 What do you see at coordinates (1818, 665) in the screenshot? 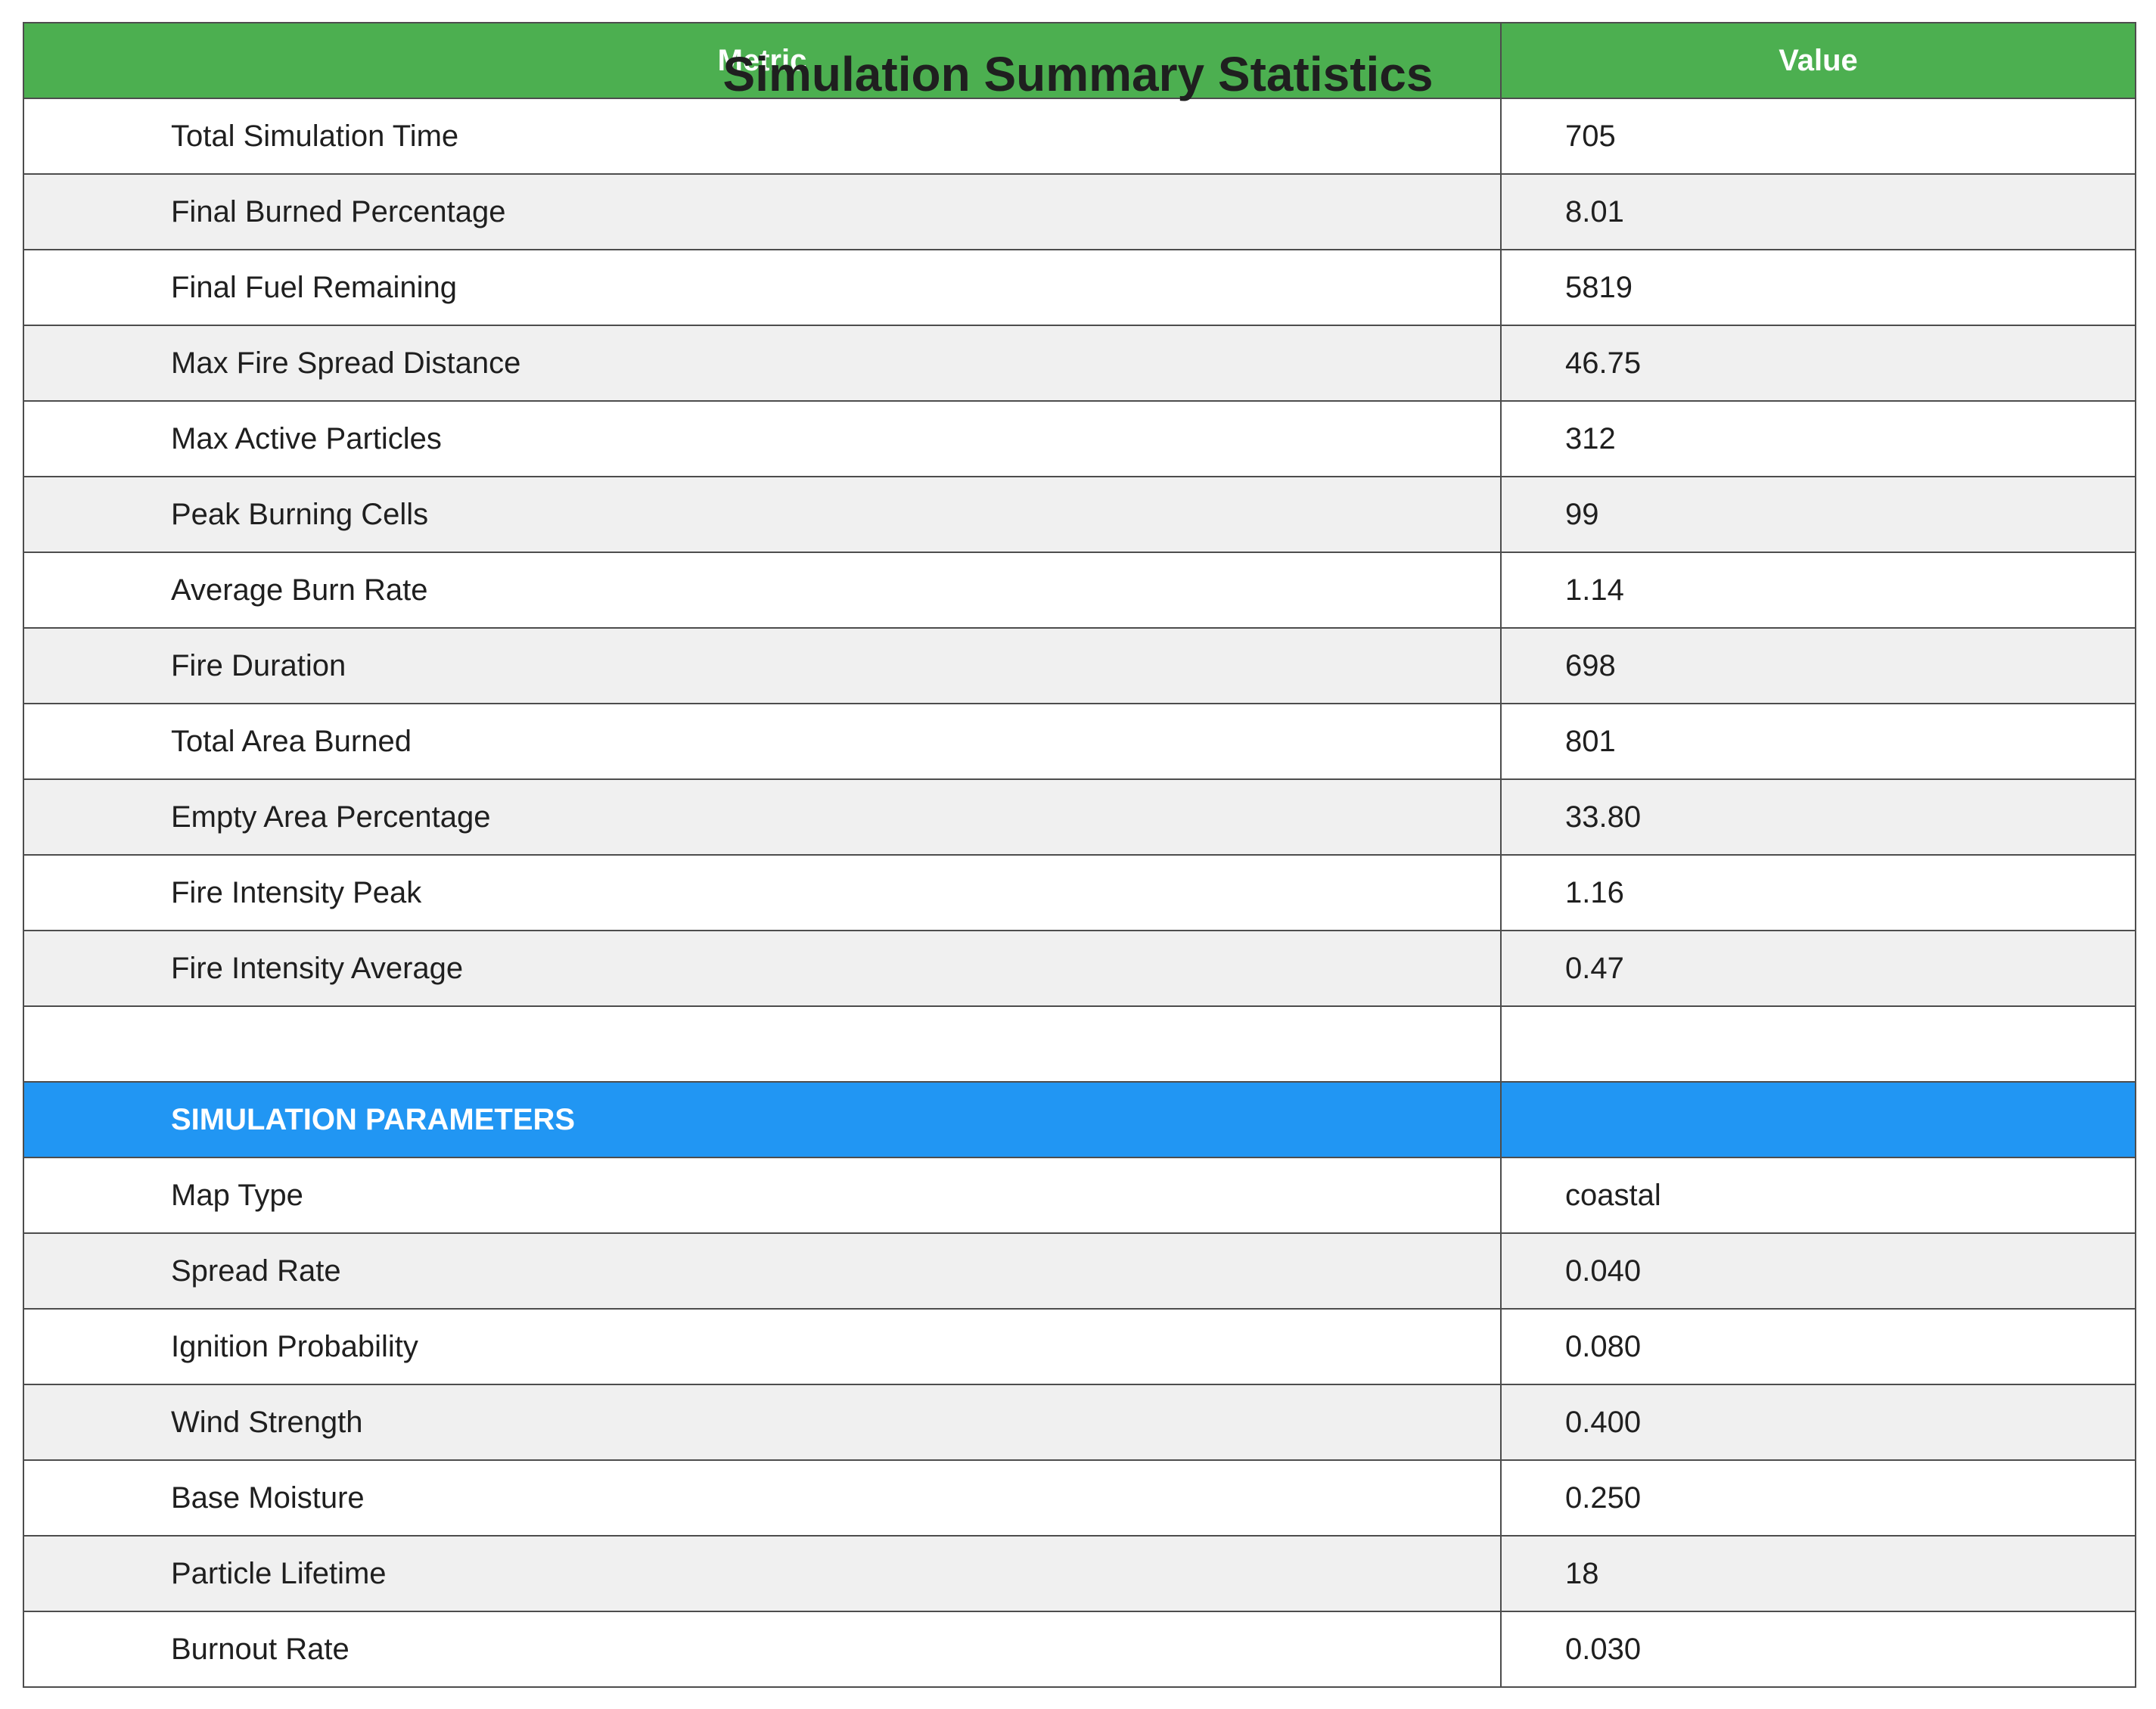
I see `value-cell: 698` at bounding box center [1818, 665].